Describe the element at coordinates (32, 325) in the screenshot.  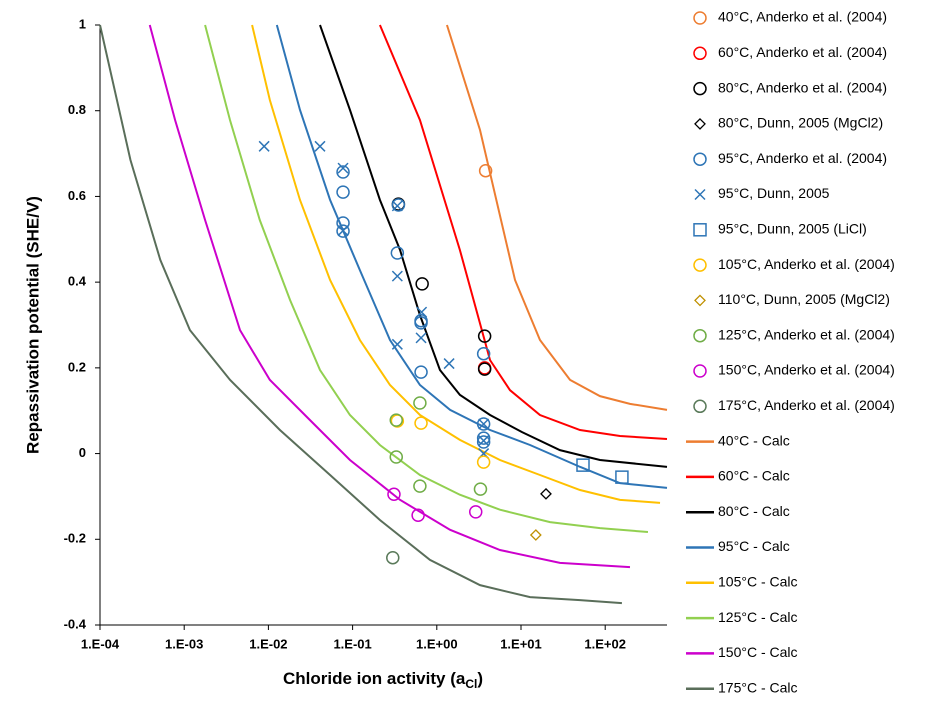
I see `y-axis-title: Repassivation potential (SHE/V)` at that location.